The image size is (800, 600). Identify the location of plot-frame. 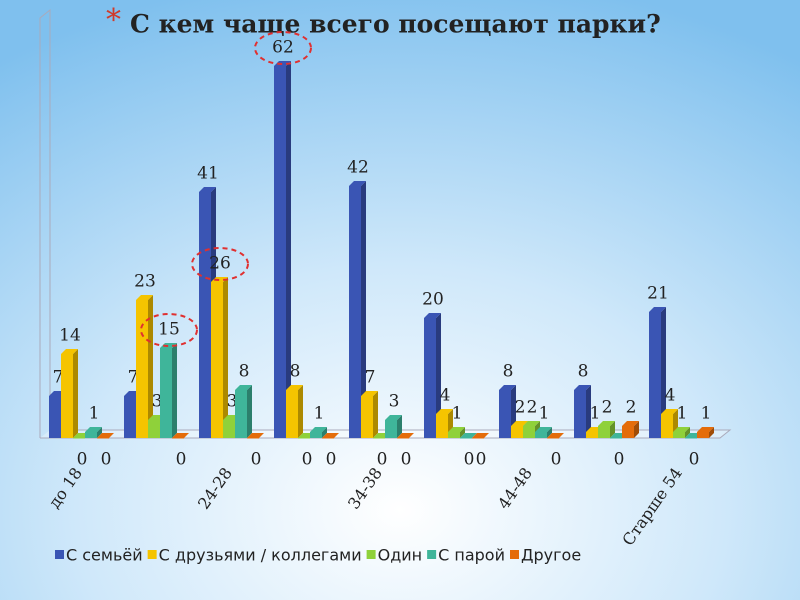
(45, 223).